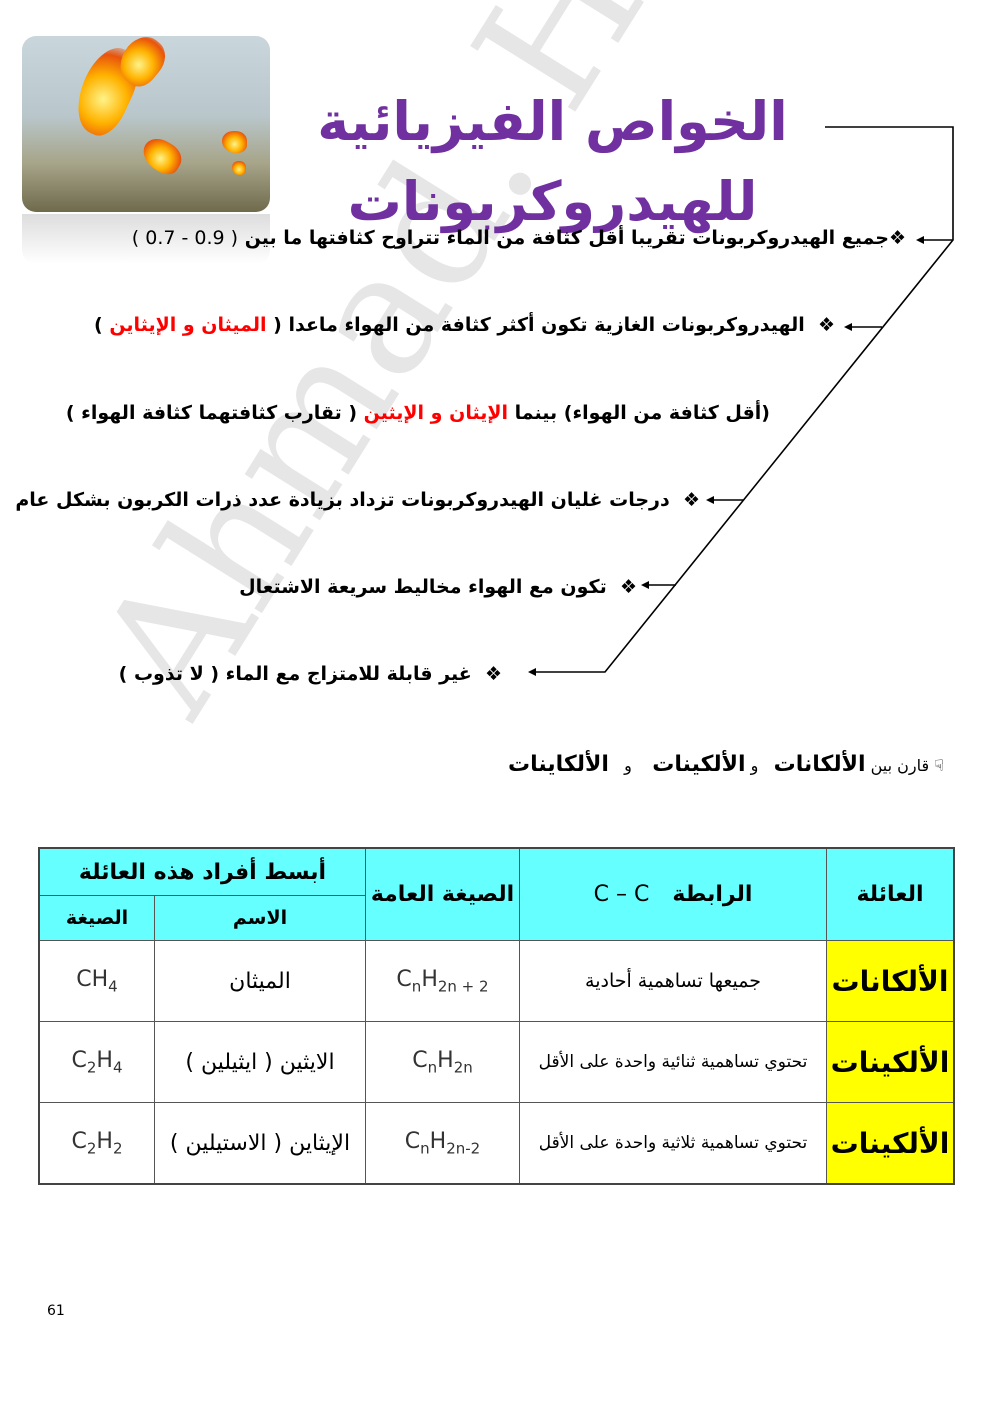 Image resolution: width=992 pixels, height=1403 pixels. Describe the element at coordinates (673, 1062) in the screenshot. I see `bond-cell: تحتوي تساهمية ثنائية واحدة على الأقل` at that location.